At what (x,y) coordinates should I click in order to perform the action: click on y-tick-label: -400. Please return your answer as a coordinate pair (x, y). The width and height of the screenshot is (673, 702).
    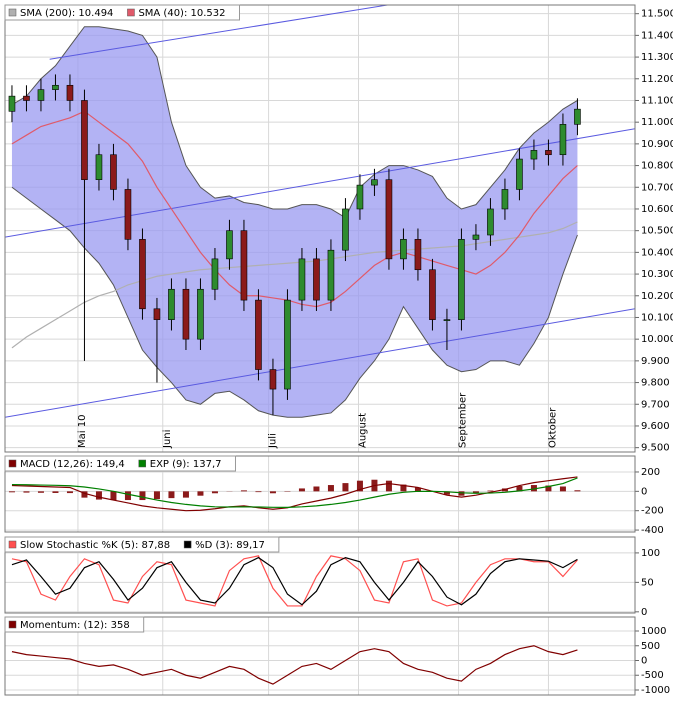
    Looking at the image, I should click on (652, 530).